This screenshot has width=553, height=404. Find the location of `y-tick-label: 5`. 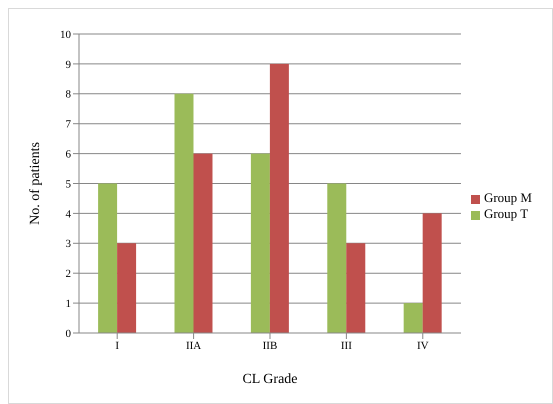

y-tick-label: 5 is located at coordinates (69, 184).